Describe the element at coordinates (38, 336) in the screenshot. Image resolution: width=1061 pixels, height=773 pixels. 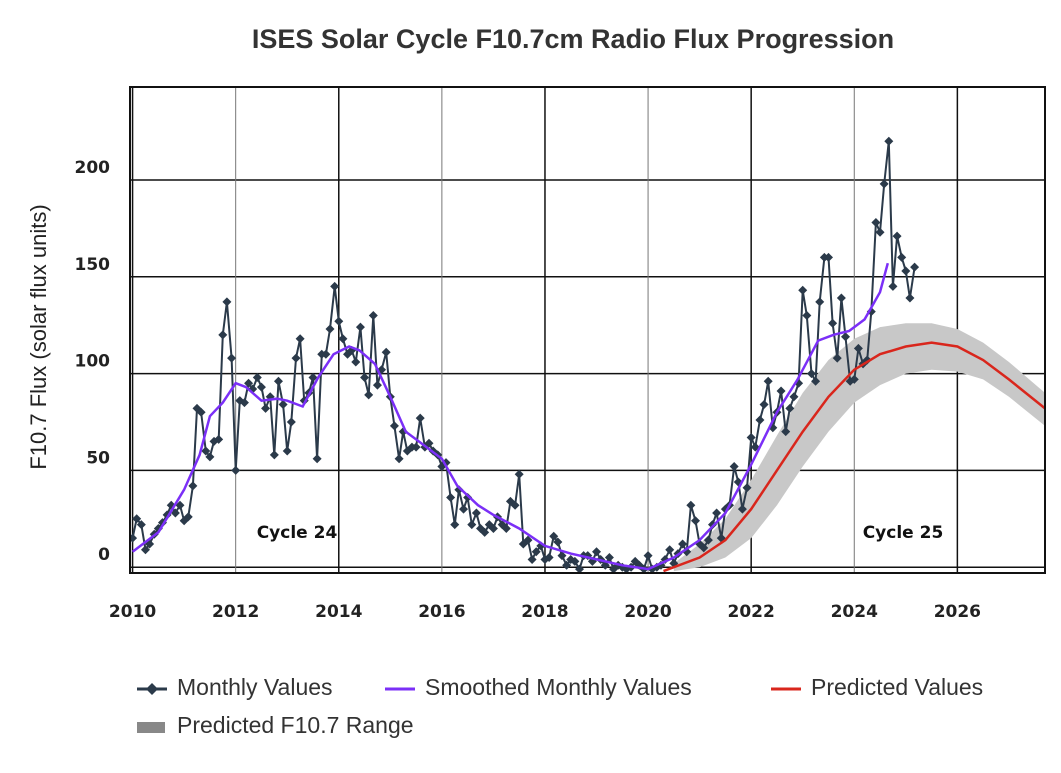
I see `y-axis-label: F10.7 Flux (solar flux units)` at that location.